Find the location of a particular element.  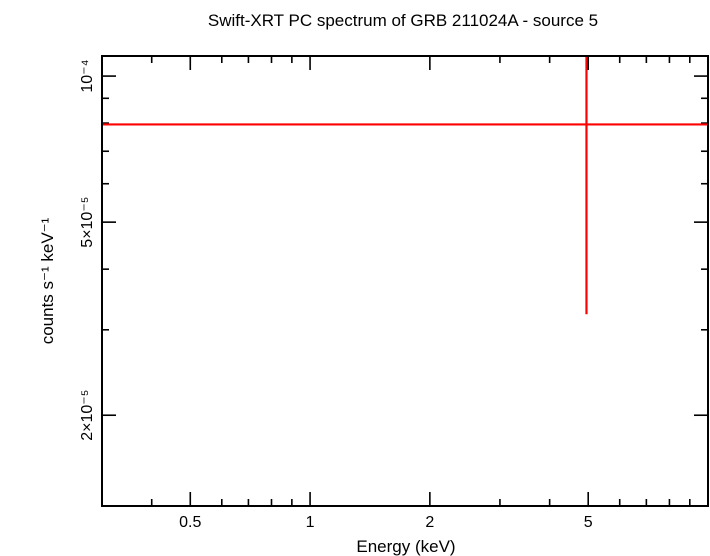

y-axis-label: counts s⁻¹ keV⁻¹ is located at coordinates (47, 280).